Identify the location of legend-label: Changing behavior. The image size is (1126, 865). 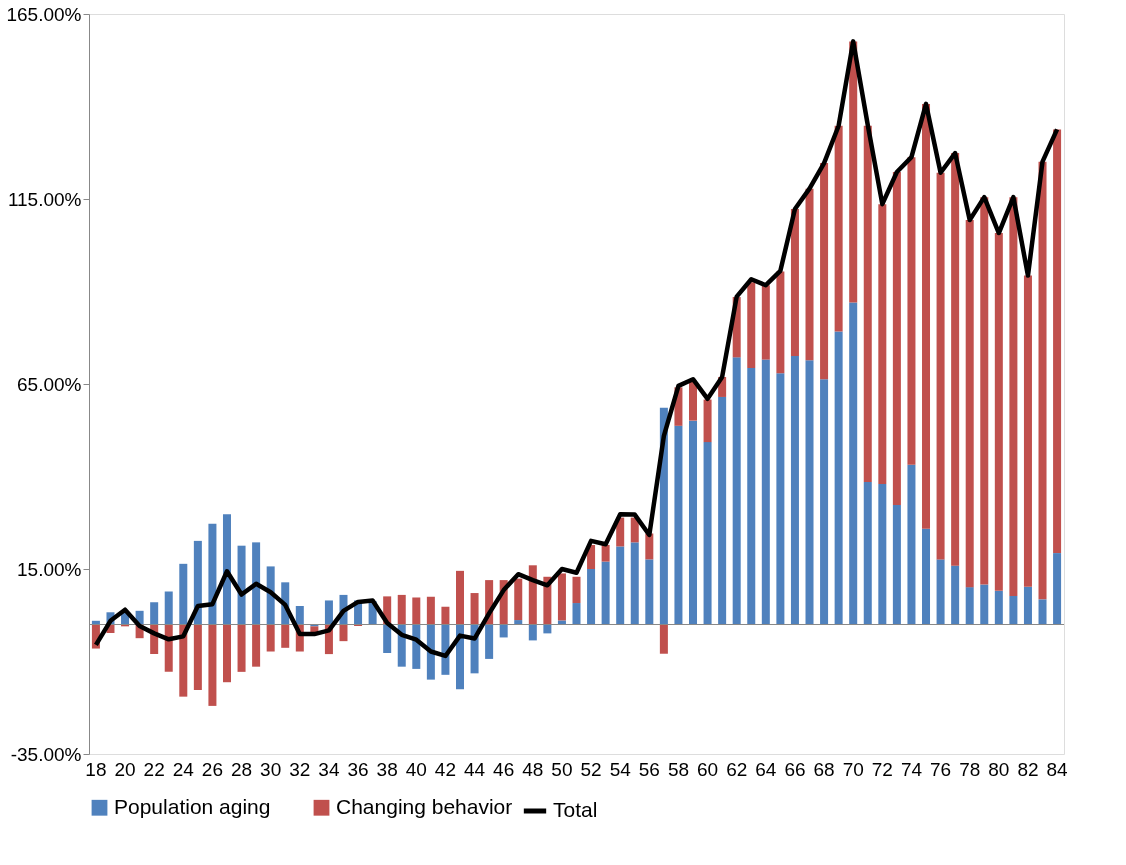
(424, 806).